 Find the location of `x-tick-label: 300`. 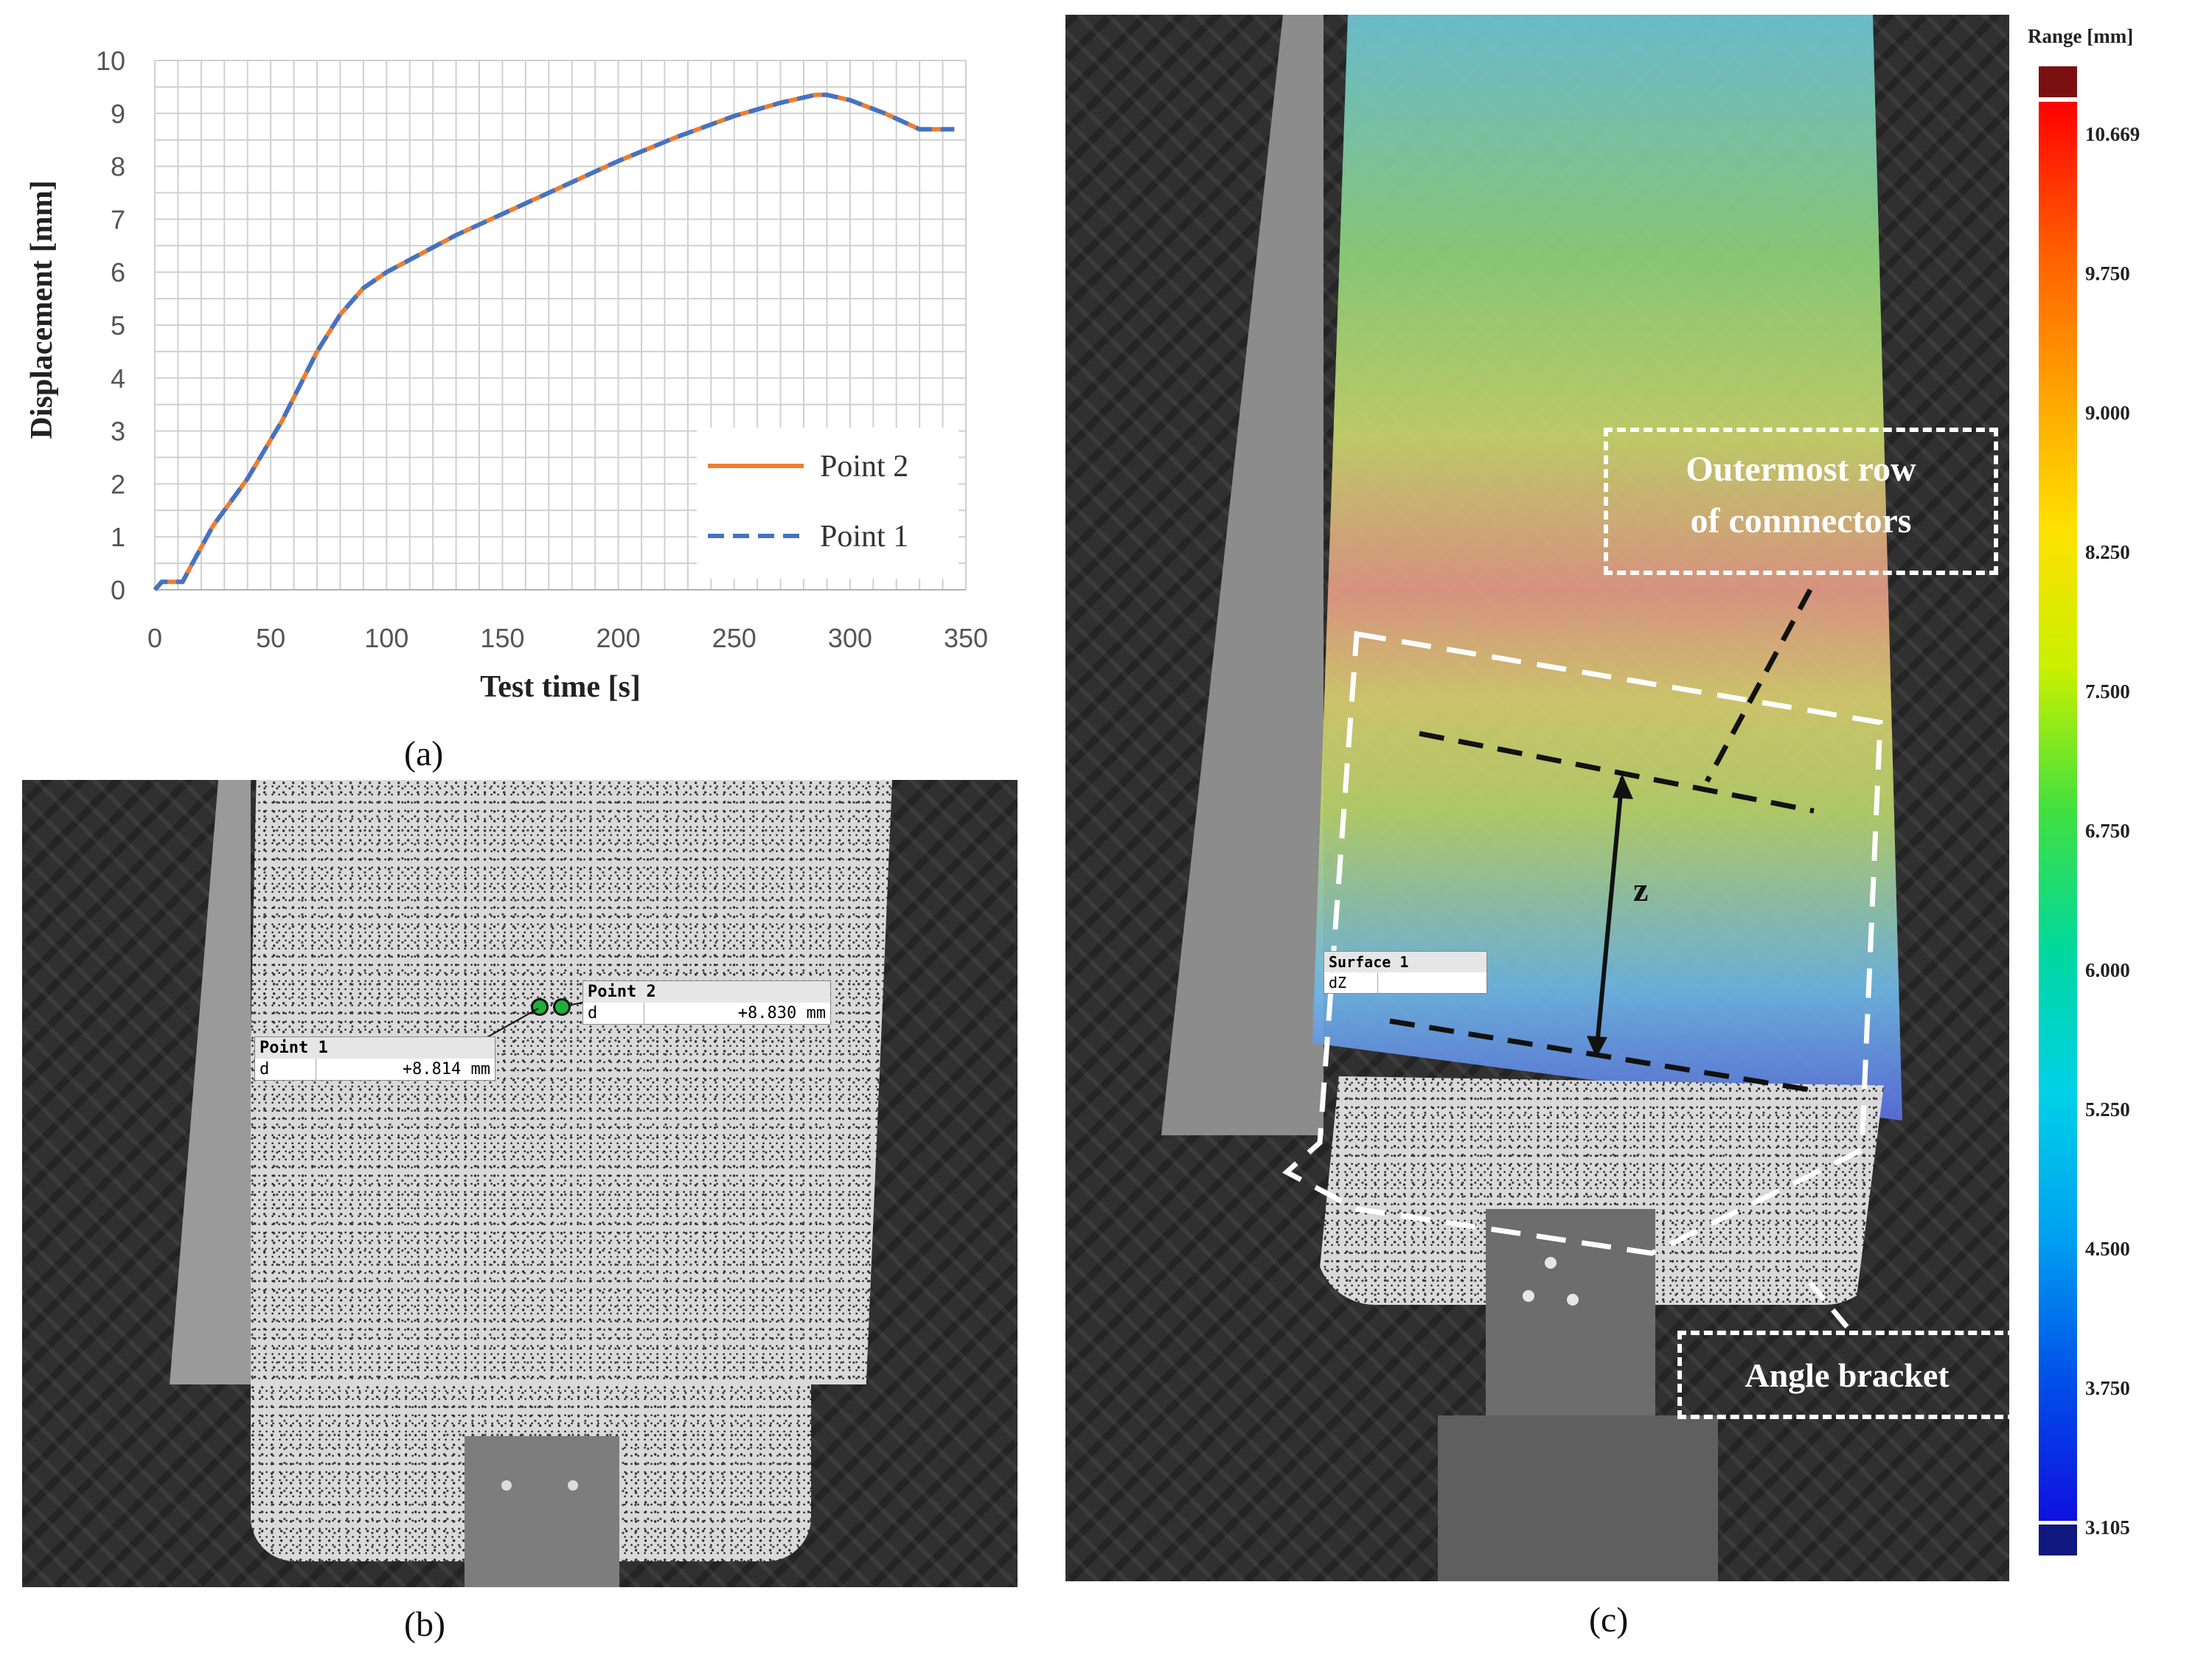

x-tick-label: 300 is located at coordinates (850, 638).